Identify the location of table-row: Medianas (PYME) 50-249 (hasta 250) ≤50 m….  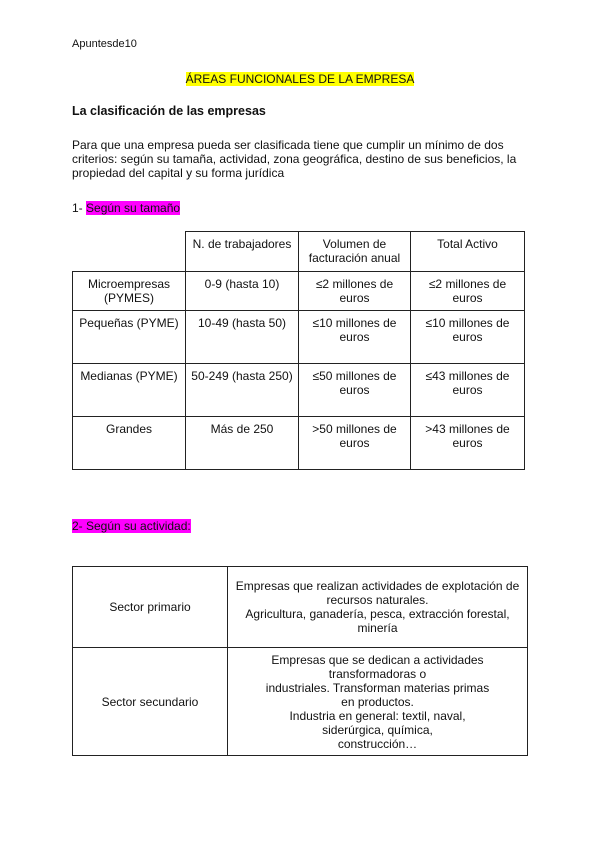
(298, 390).